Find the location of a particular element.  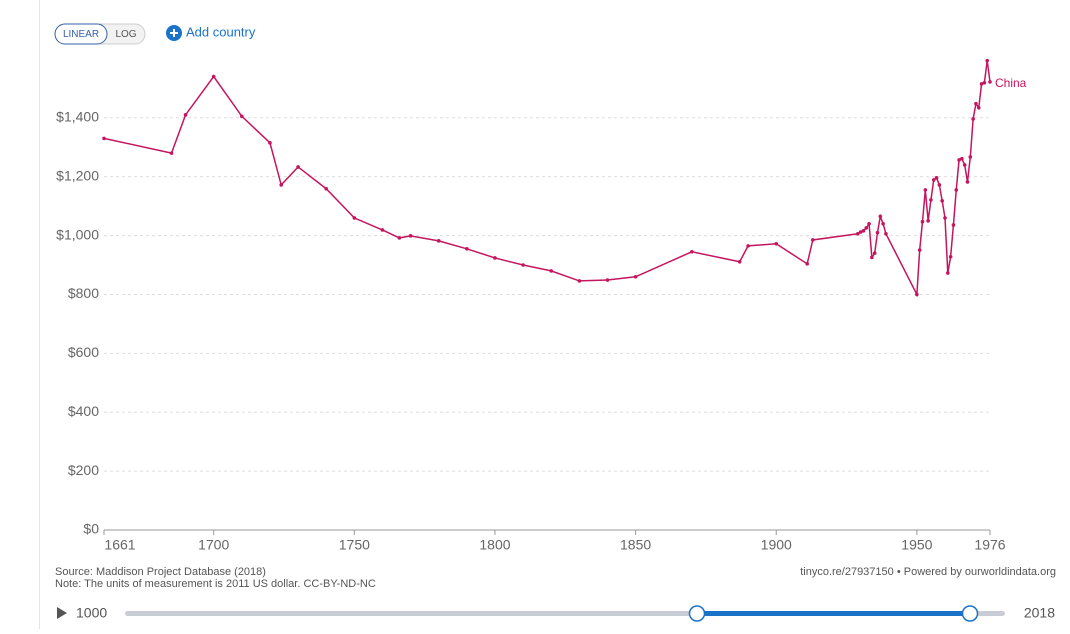

timeline: 1000 2018 is located at coordinates (556, 613).